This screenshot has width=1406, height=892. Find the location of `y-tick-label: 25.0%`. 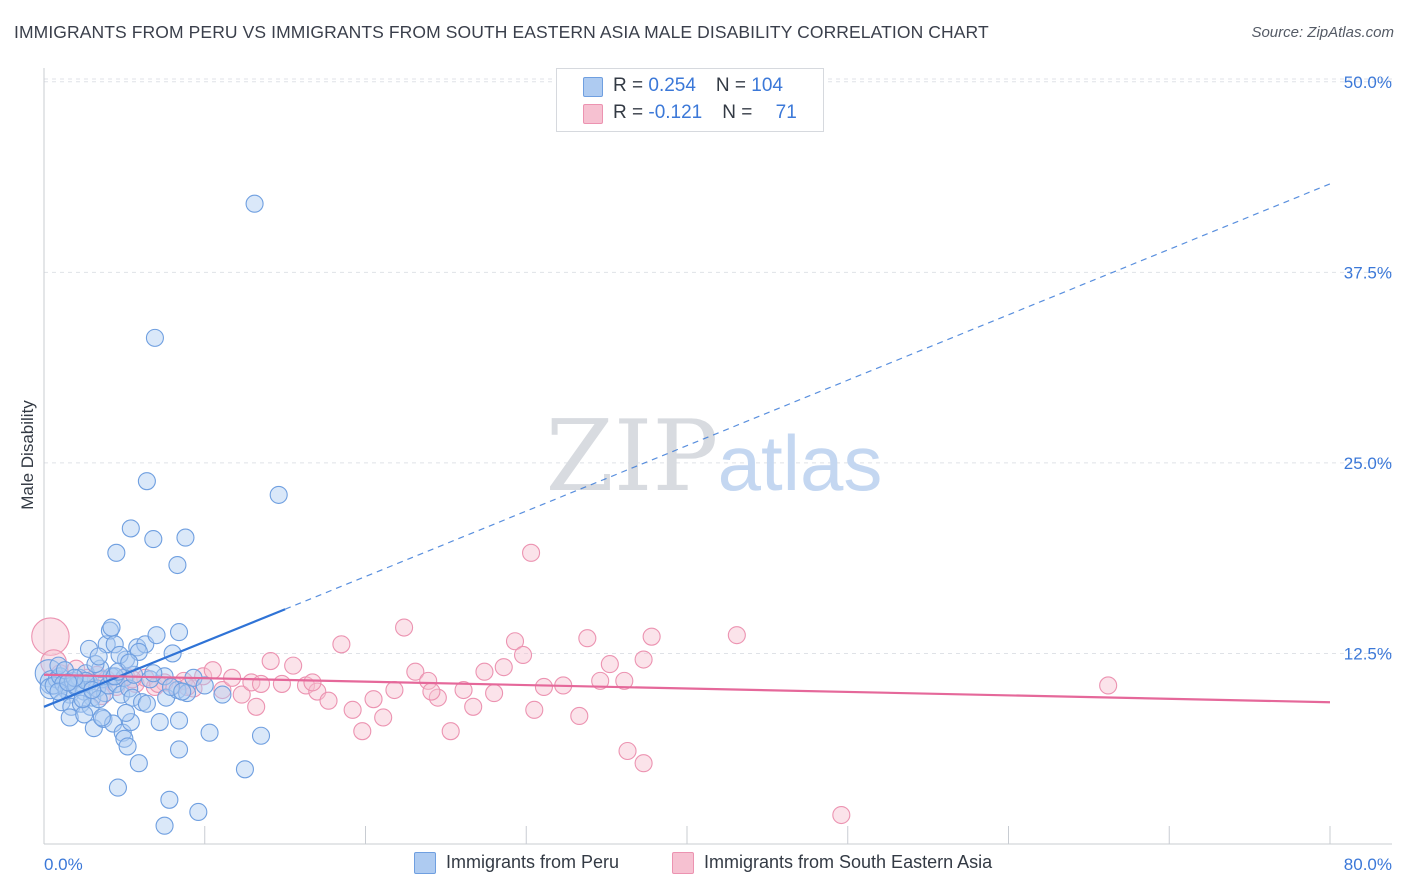

y-tick-label: 25.0% is located at coordinates (1368, 463).